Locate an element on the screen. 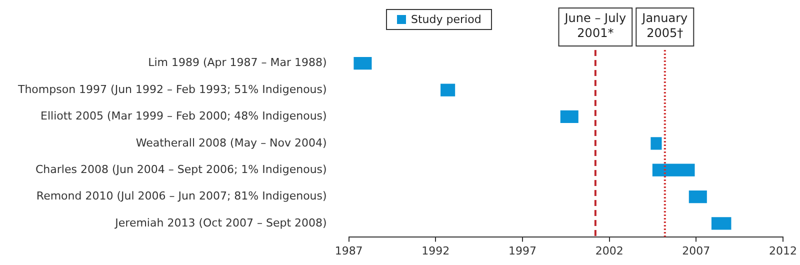 The image size is (800, 265). x-tick-label: 2012 is located at coordinates (783, 251).